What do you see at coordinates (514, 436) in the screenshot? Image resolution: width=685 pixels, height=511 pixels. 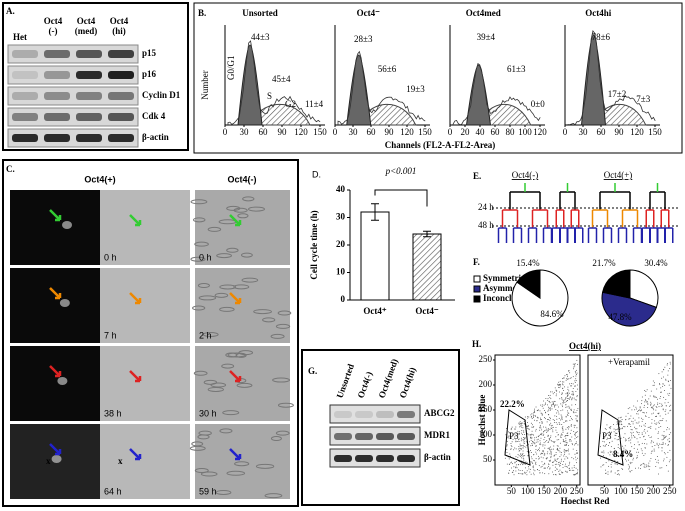 I see `gate-label: P3` at bounding box center [514, 436].